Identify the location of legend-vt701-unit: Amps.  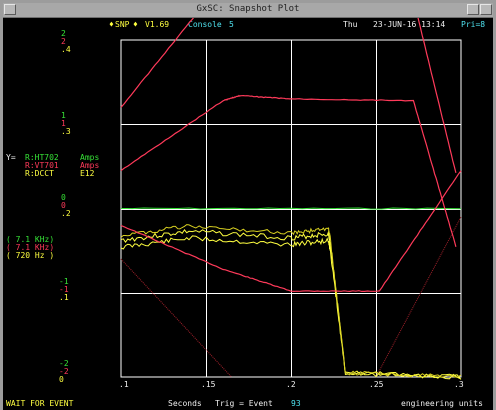
(90, 165).